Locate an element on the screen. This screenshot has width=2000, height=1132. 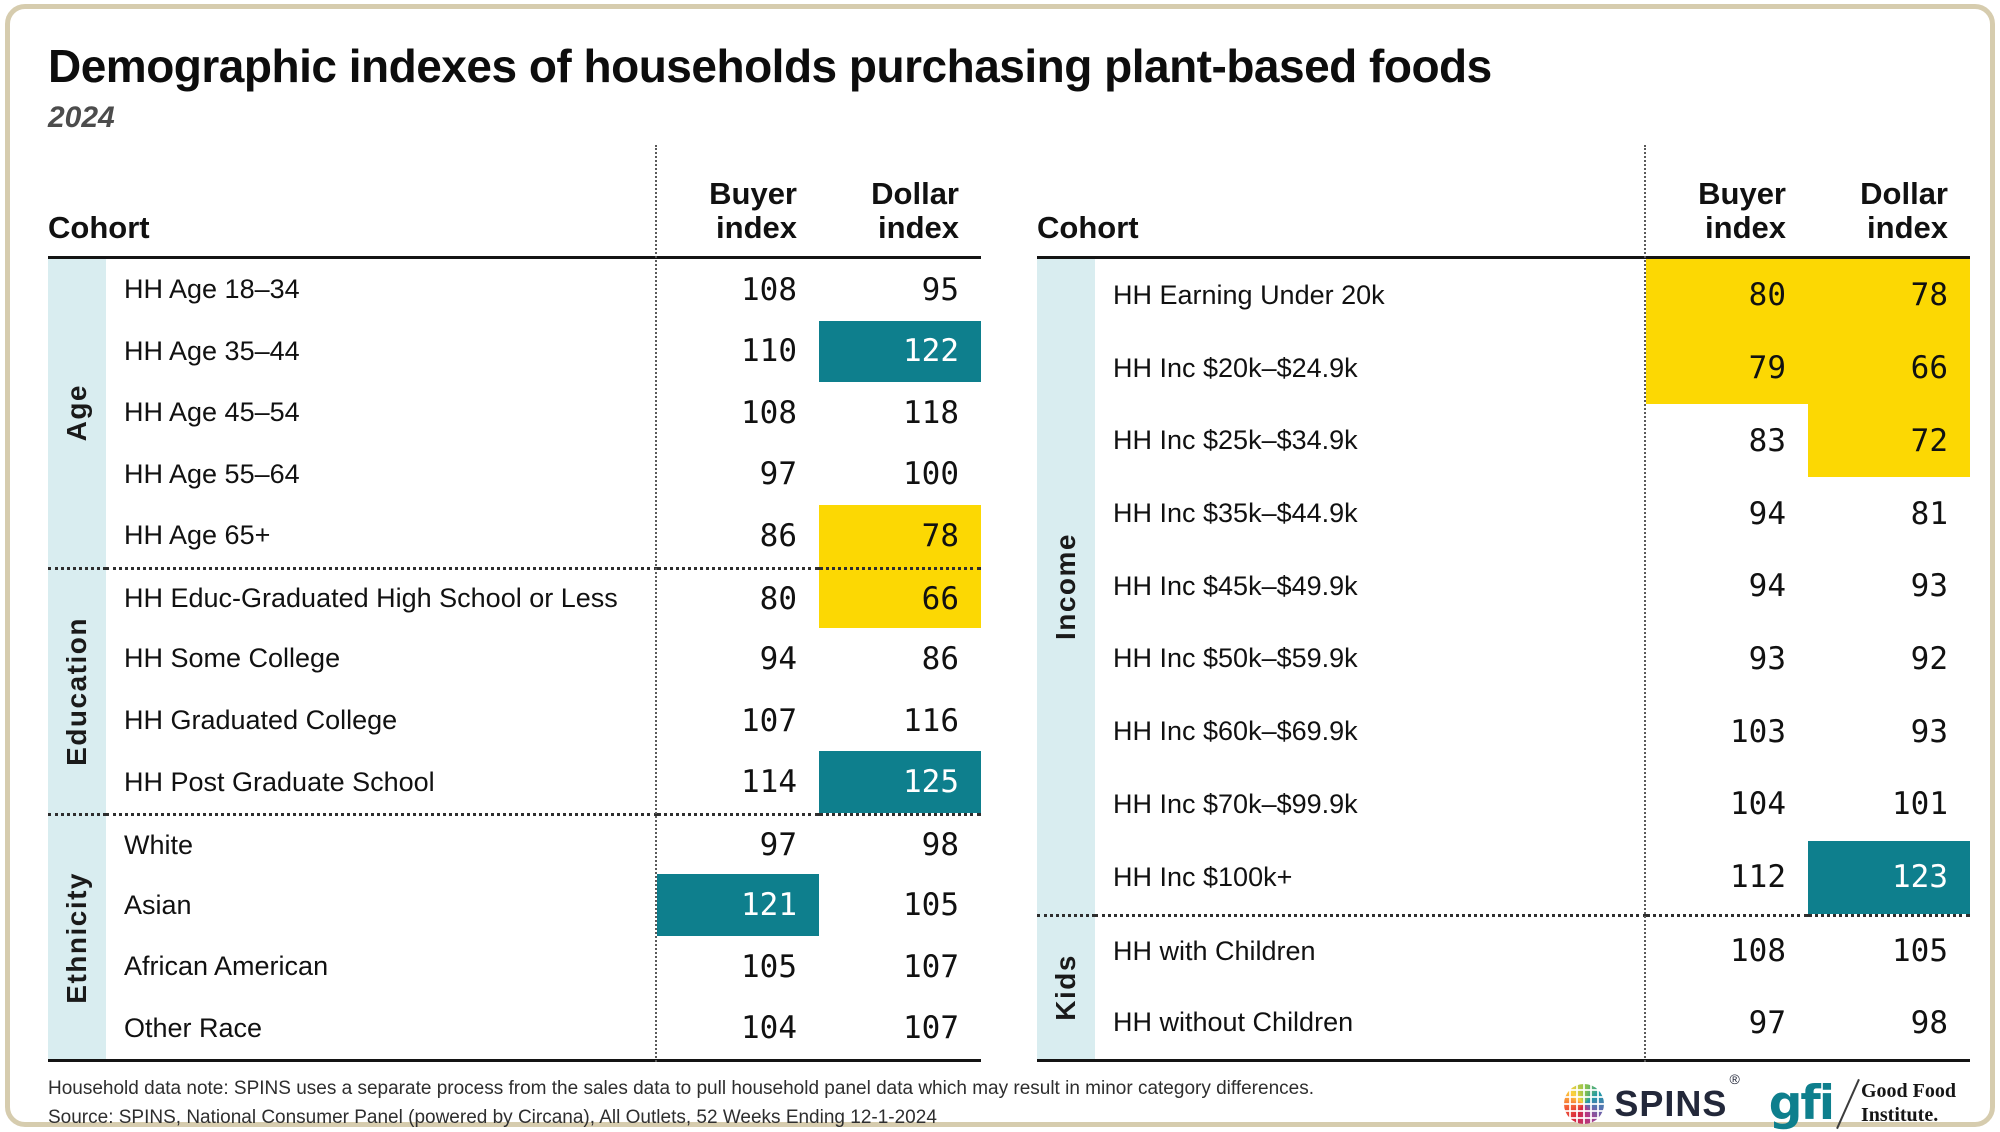
row-label: HH Inc $60k–$69.9k is located at coordinates (1370, 731).